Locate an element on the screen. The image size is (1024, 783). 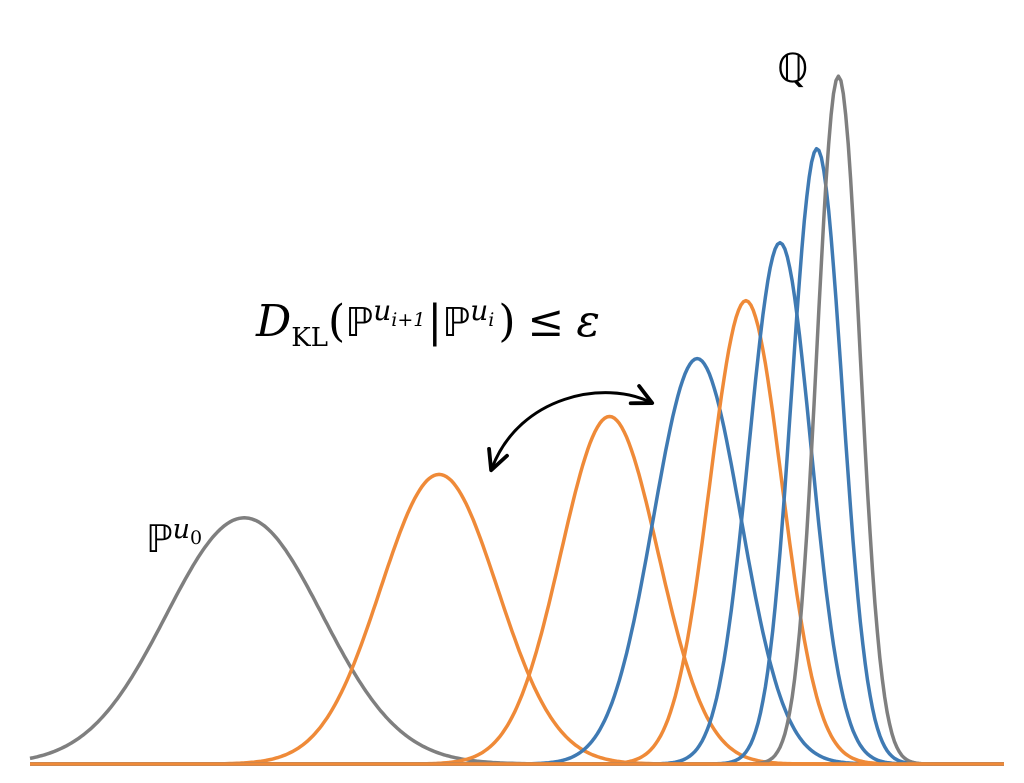
target-distribution-label: ℚ is located at coordinates (792, 69).